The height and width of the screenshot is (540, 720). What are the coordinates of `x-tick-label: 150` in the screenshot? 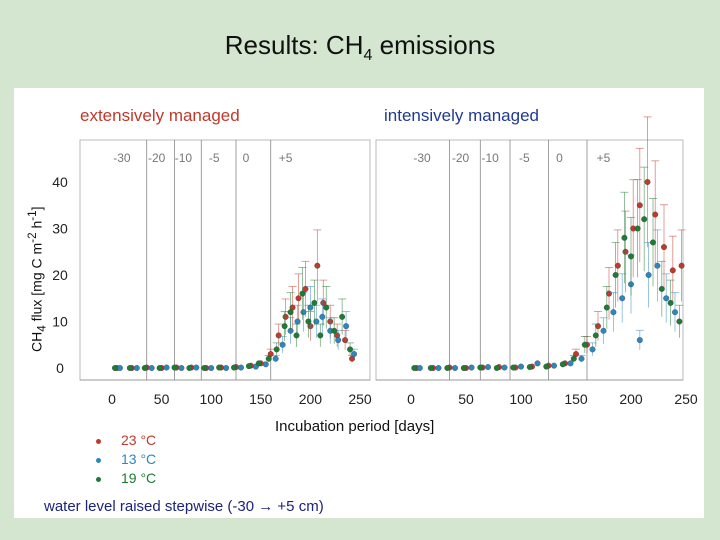 It's located at (576, 399).